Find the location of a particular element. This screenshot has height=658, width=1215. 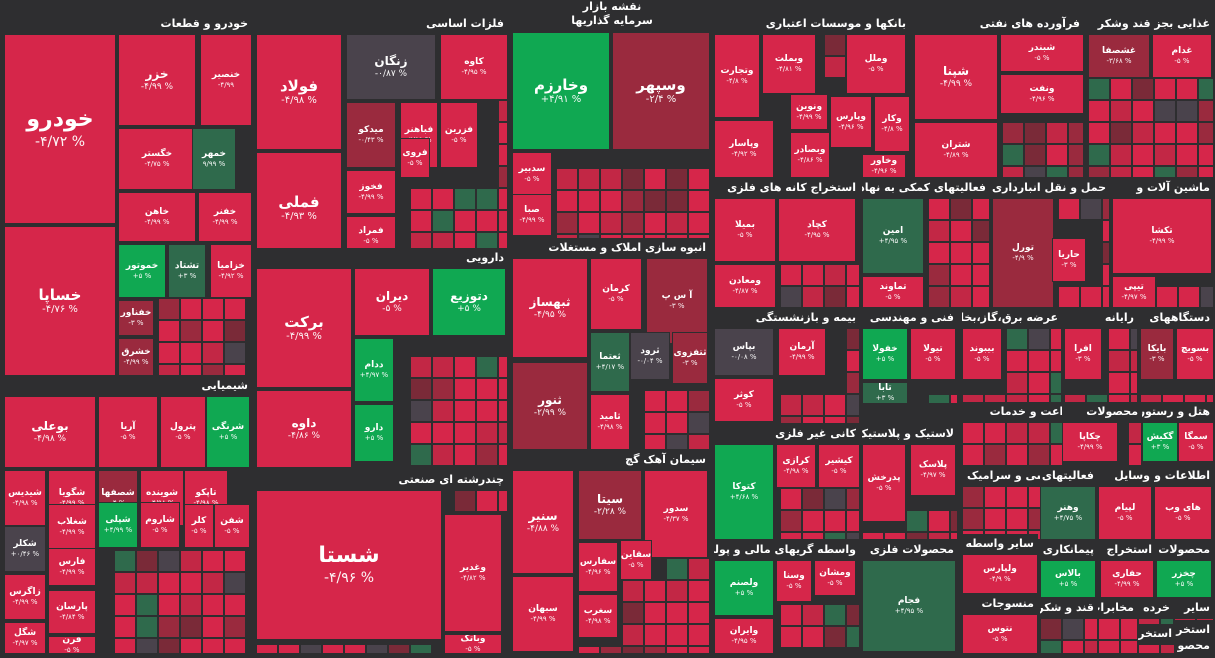

sector-title: استخراج is located at coordinates (1155, 633).